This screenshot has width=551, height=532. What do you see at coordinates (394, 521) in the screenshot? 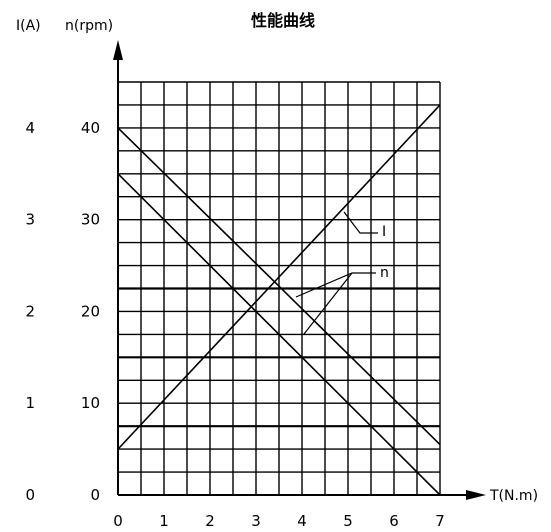
I see `x-tick-label: 6` at bounding box center [394, 521].